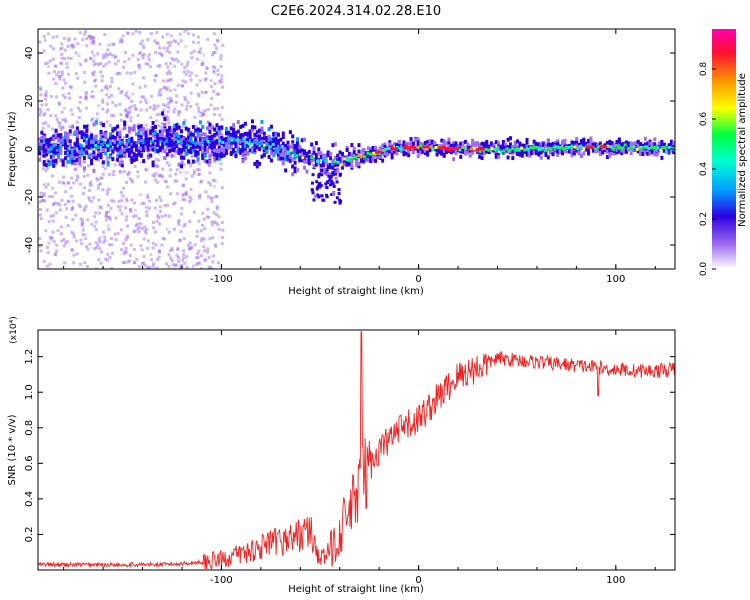 Image resolution: width=750 pixels, height=600 pixels. I want to click on spec-ytick-label: -20, so click(29, 197).